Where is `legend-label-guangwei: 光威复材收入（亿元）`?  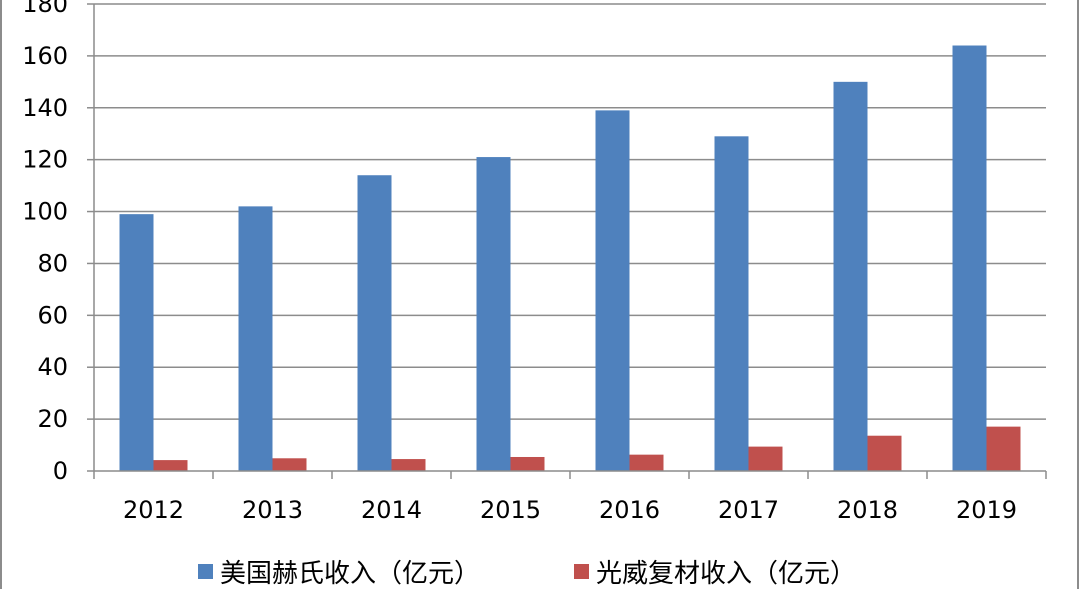 legend-label-guangwei: 光威复材收入（亿元） is located at coordinates (726, 574).